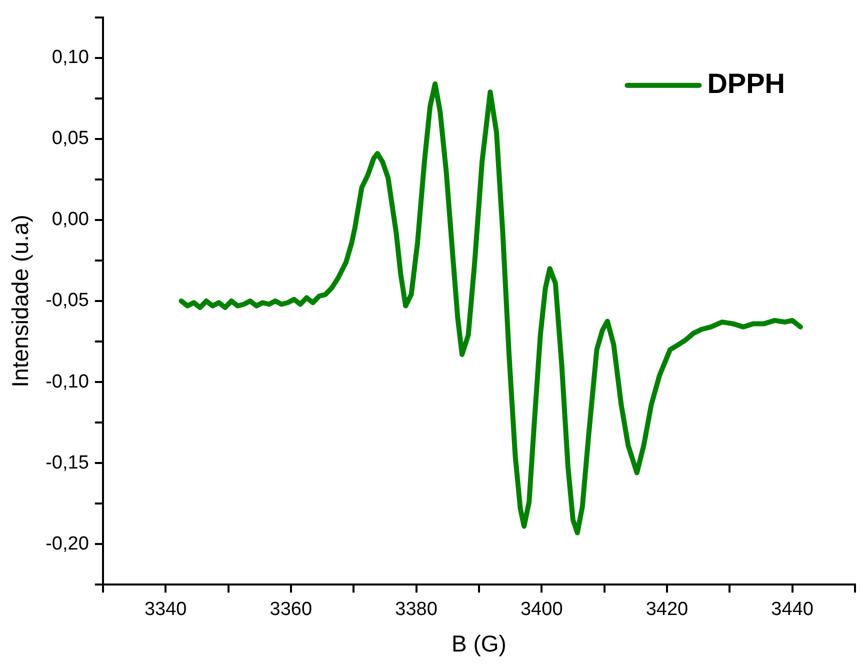 The image size is (861, 667). I want to click on x-axis-title: B (G), so click(478, 643).